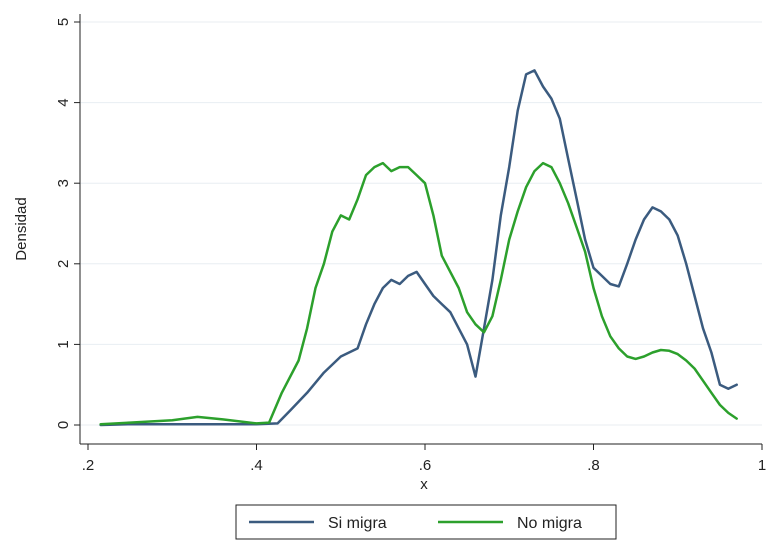  What do you see at coordinates (256, 465) in the screenshot?
I see `x-tick-label: .4` at bounding box center [256, 465].